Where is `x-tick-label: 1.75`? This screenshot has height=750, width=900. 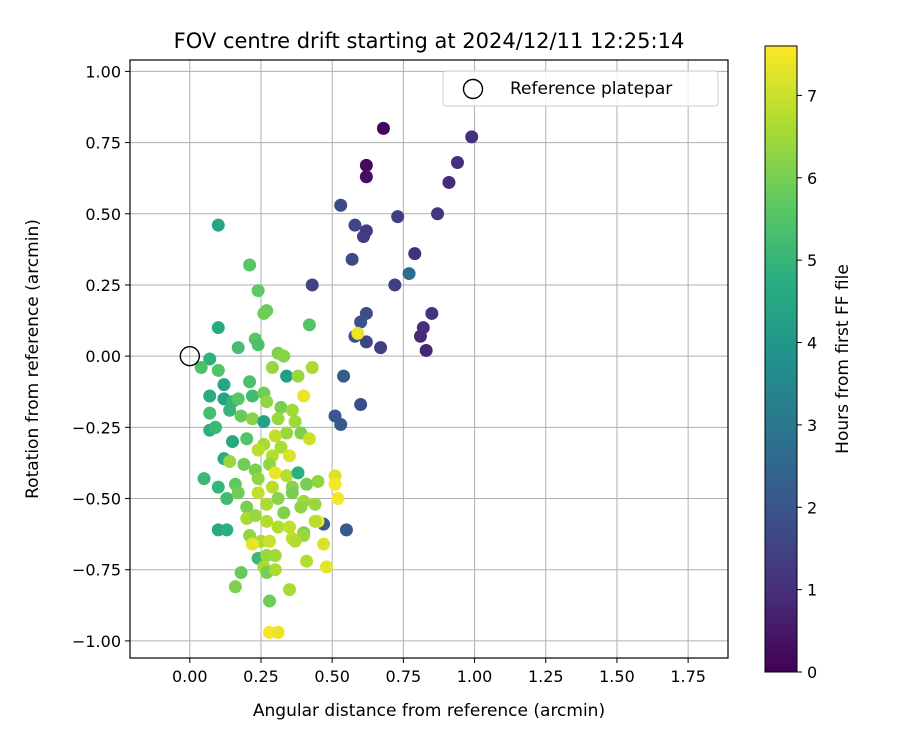 x-tick-label: 1.75 is located at coordinates (688, 676).